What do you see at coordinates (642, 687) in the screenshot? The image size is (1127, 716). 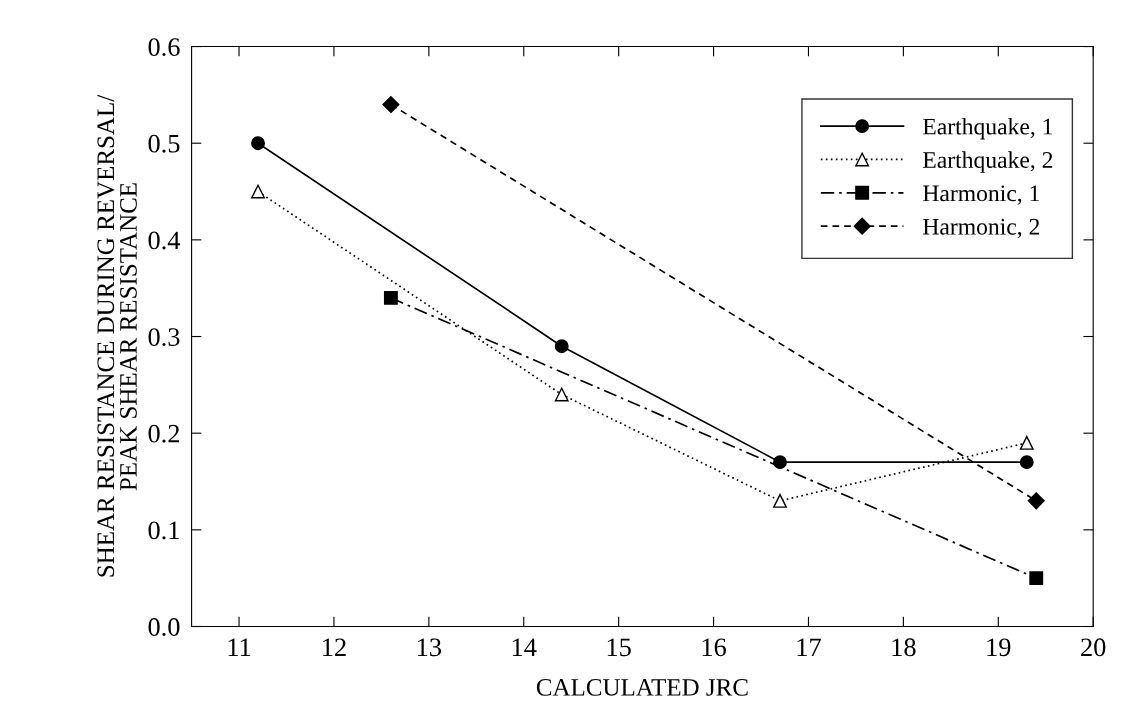 I see `x-axis-title: CALCULATED JRC` at bounding box center [642, 687].